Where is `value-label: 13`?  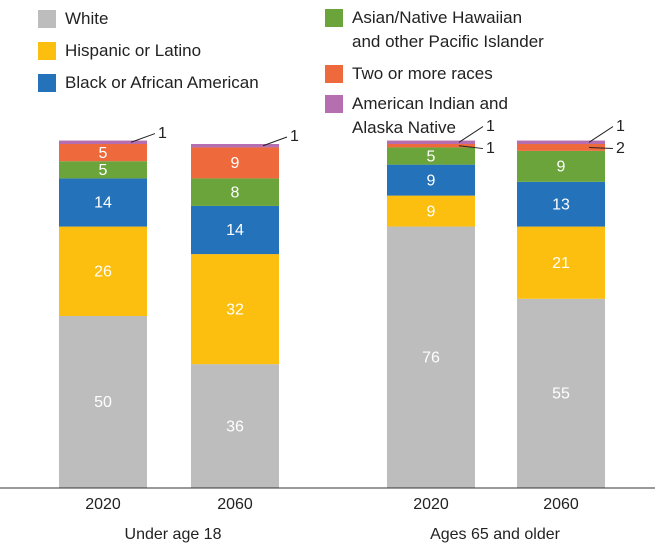
value-label: 13 is located at coordinates (561, 204).